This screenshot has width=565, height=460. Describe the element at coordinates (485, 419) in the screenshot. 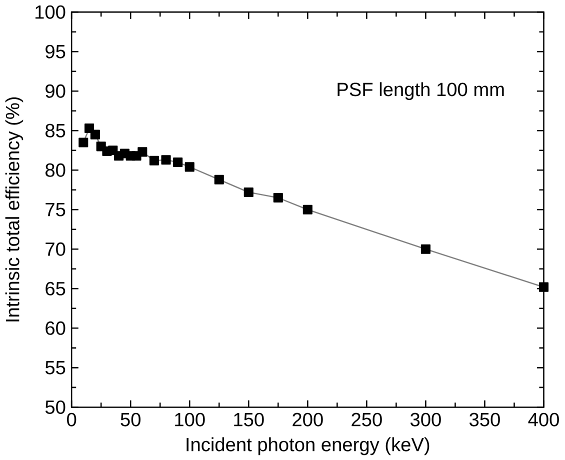

I see `x-tick-label: 350` at that location.